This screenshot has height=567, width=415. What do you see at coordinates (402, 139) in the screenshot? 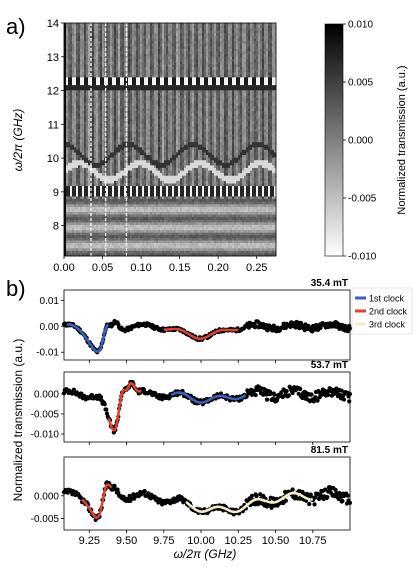
I see `colorbar-label: Normalized transmission (a.u.)` at bounding box center [402, 139].